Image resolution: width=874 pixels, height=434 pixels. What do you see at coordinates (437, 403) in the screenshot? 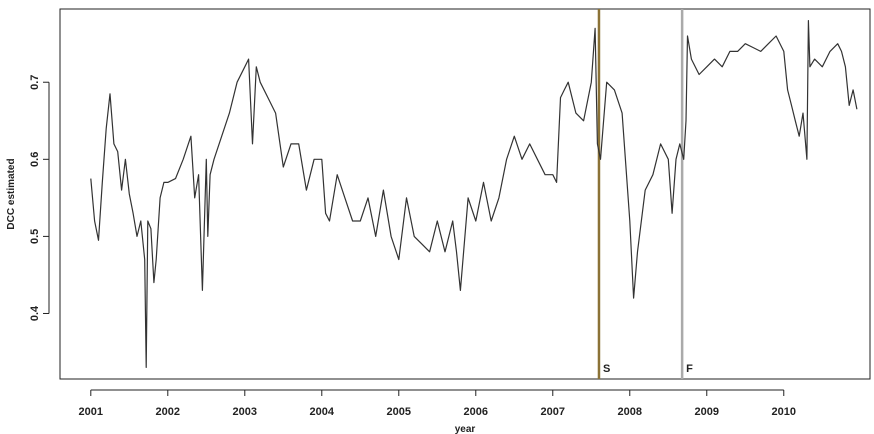
I see `x-axis: 2001 2002 2003 2004 2005 2006 2007 2008 2009 2010` at bounding box center [437, 403].